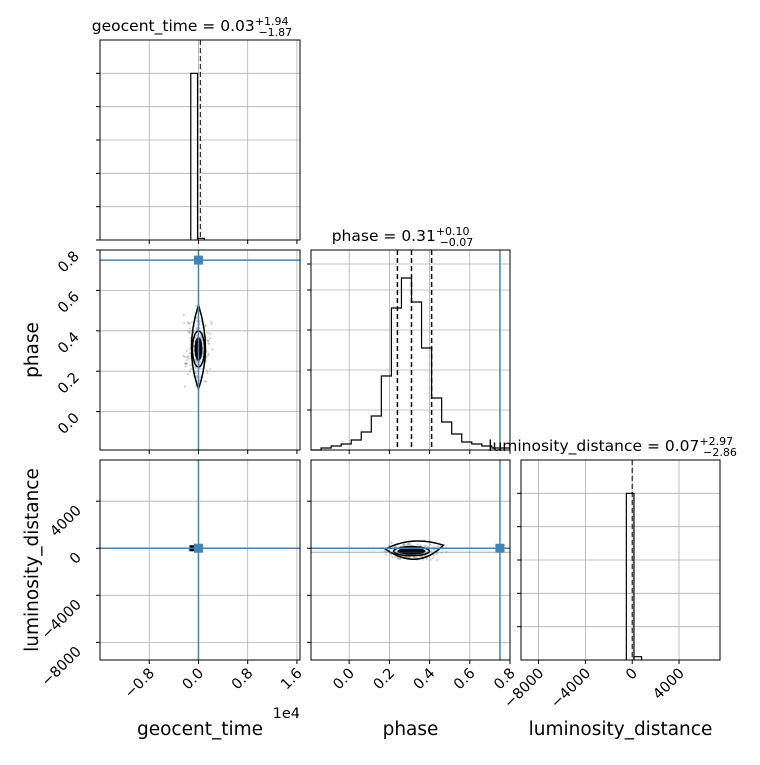 This screenshot has height=765, width=760. I want to click on ld-vs-phase-frame, so click(410, 560).